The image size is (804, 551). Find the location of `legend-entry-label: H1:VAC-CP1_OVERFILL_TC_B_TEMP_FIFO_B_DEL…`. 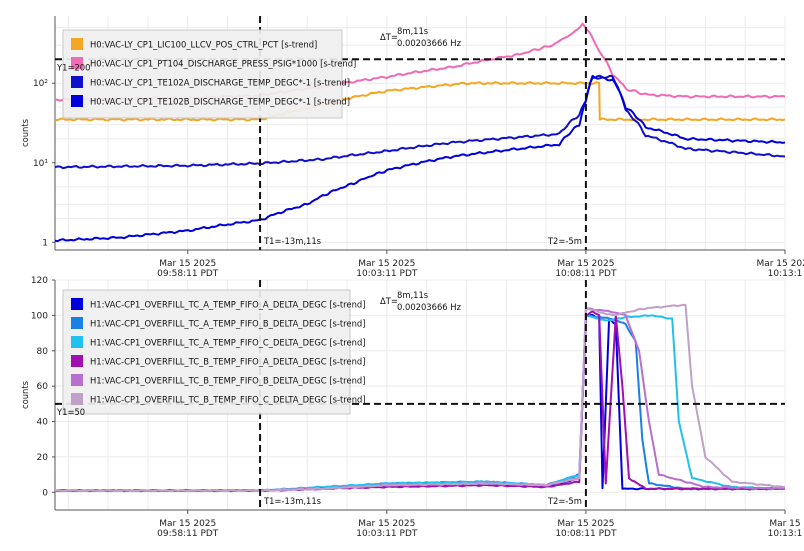

legend-entry-label: H1:VAC-CP1_OVERFILL_TC_B_TEMP_FIFO_B_DEL… is located at coordinates (228, 381).